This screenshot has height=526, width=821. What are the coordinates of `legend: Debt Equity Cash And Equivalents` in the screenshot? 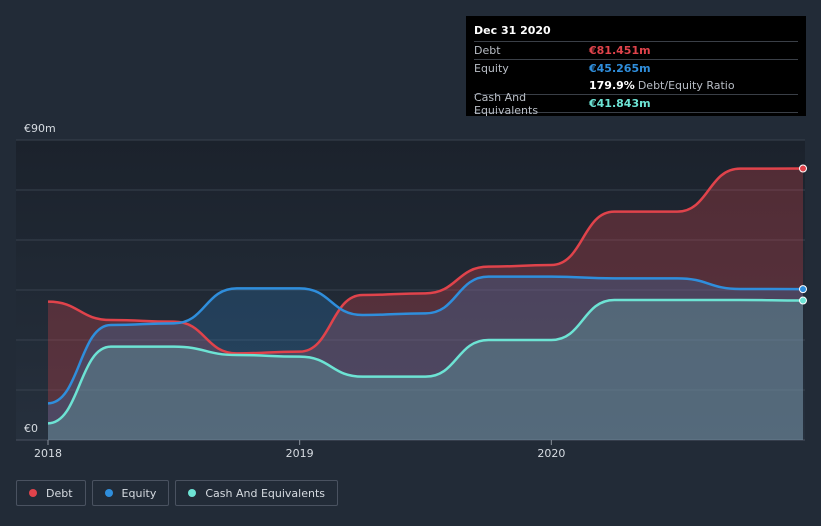 It's located at (177, 493).